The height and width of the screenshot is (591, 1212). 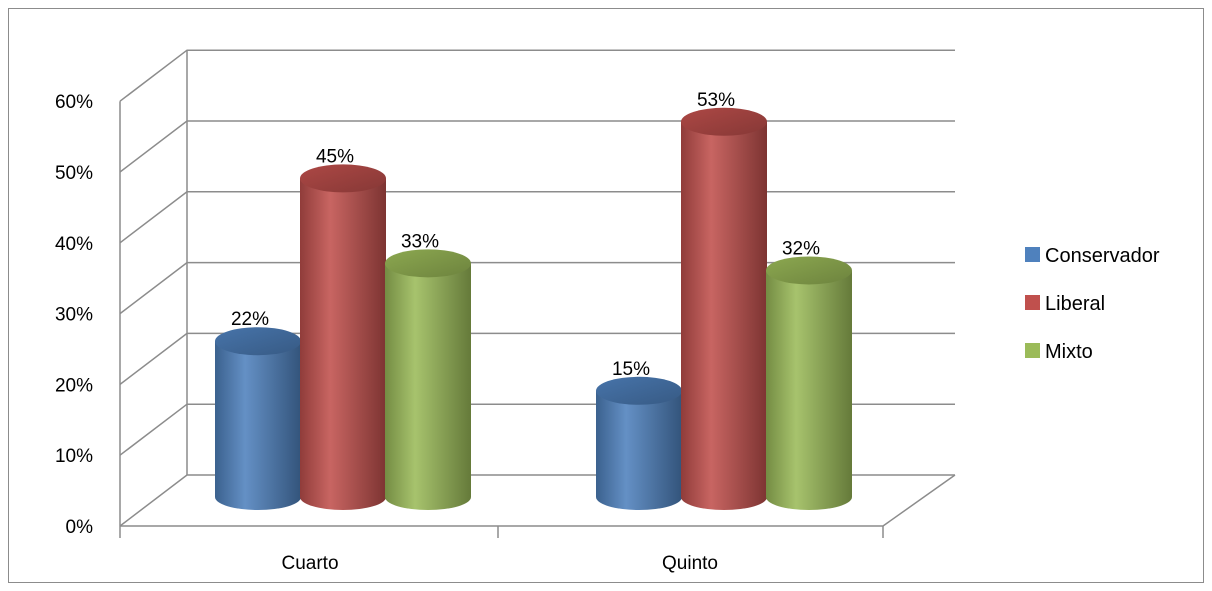 I want to click on y-tick-label: 0%, so click(x=80, y=527).